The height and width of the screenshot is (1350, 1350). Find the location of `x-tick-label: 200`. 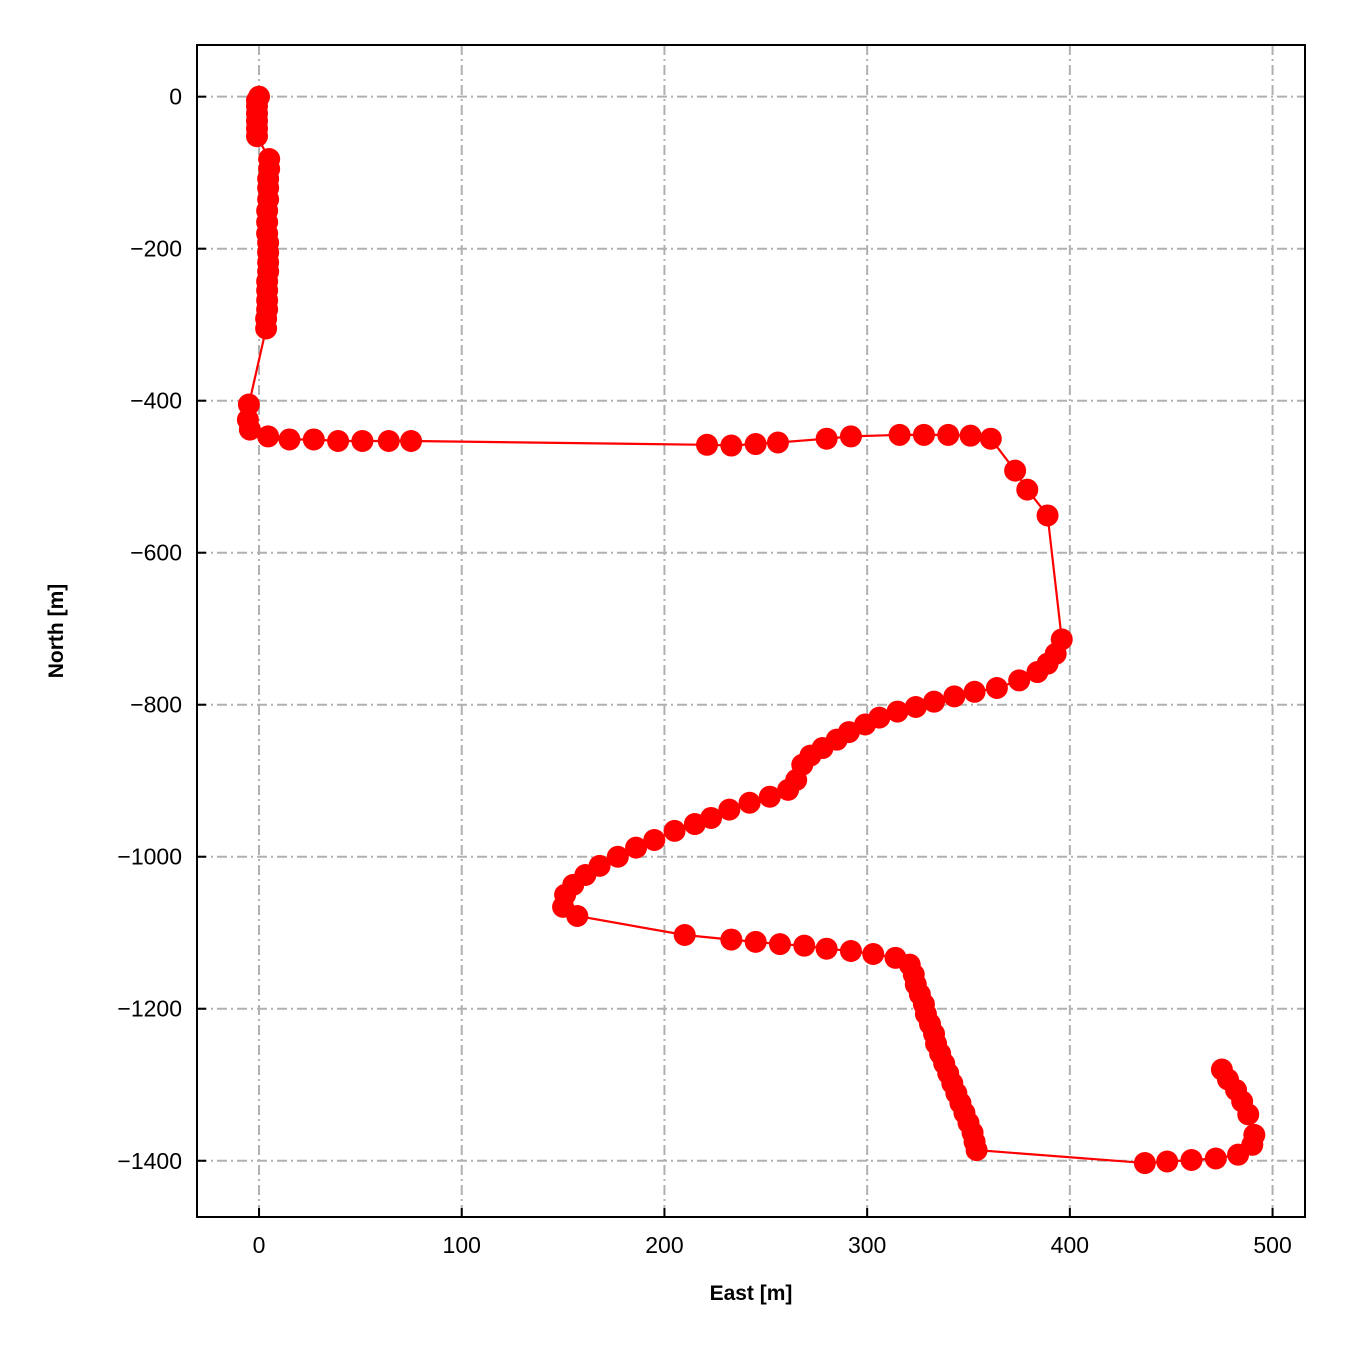

x-tick-label: 200 is located at coordinates (664, 1245).